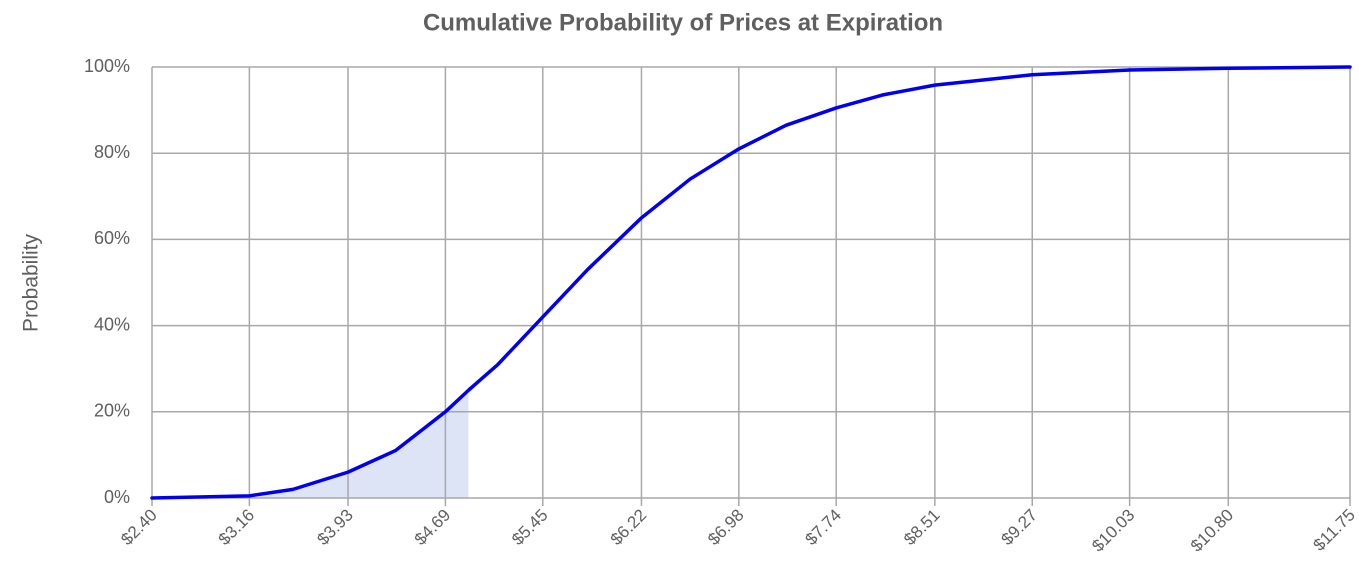  Describe the element at coordinates (31, 282) in the screenshot. I see `y-axis-title: Probability` at that location.